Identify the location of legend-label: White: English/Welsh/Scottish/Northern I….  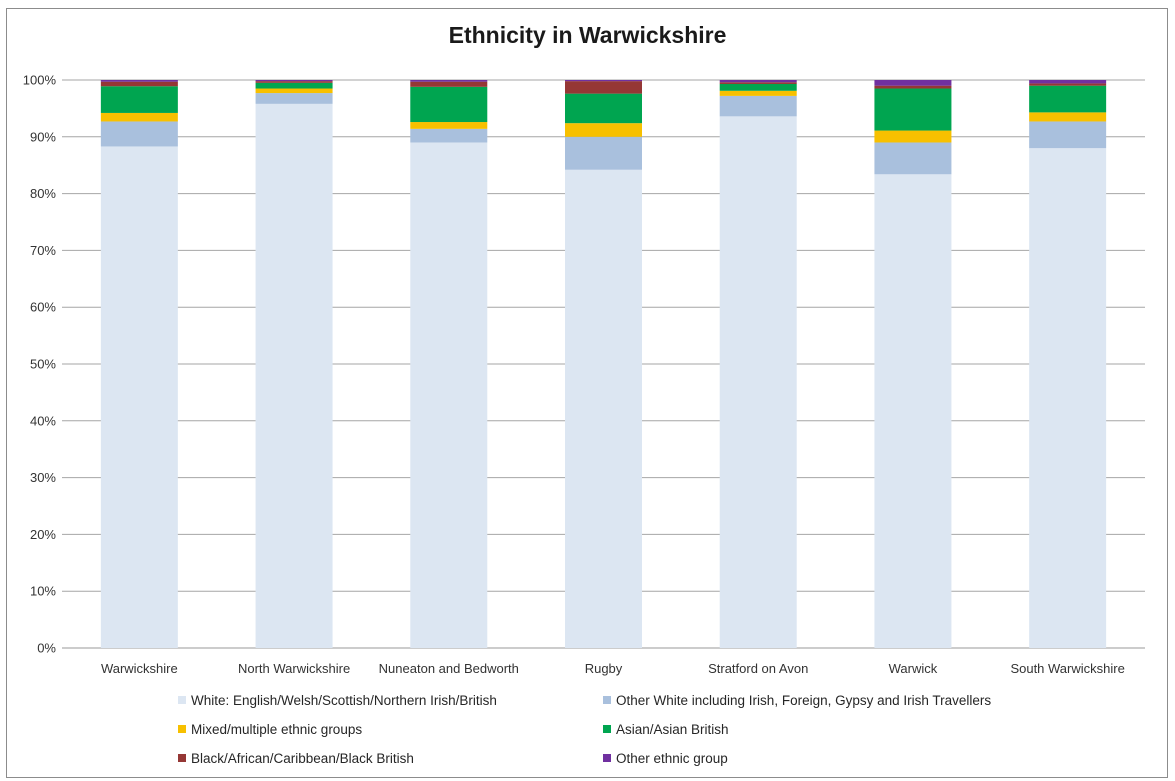
(344, 700).